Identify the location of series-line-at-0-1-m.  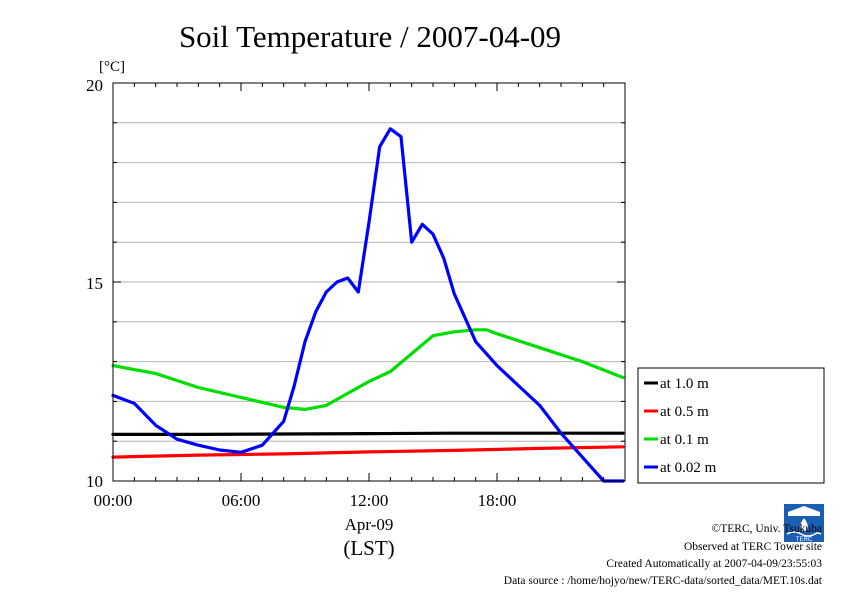
(368, 369).